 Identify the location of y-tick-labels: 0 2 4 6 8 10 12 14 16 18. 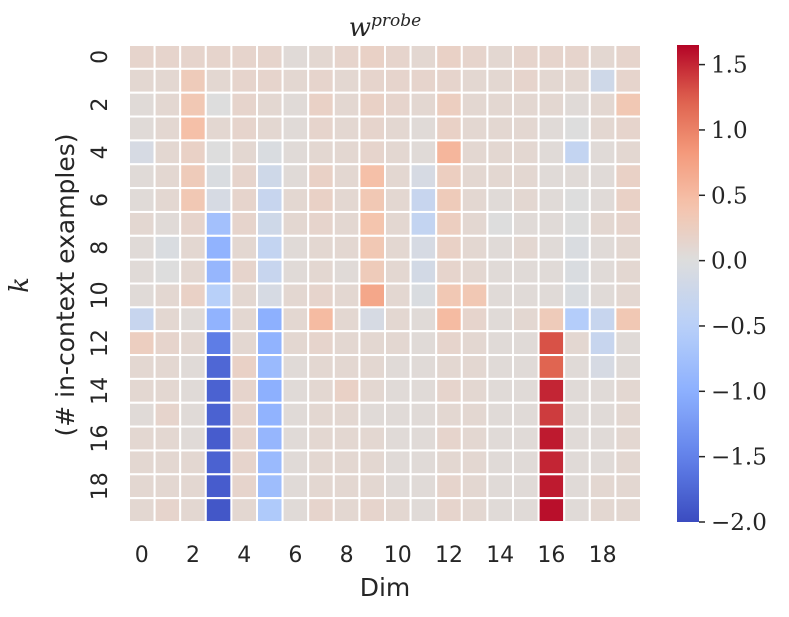
(100, 275).